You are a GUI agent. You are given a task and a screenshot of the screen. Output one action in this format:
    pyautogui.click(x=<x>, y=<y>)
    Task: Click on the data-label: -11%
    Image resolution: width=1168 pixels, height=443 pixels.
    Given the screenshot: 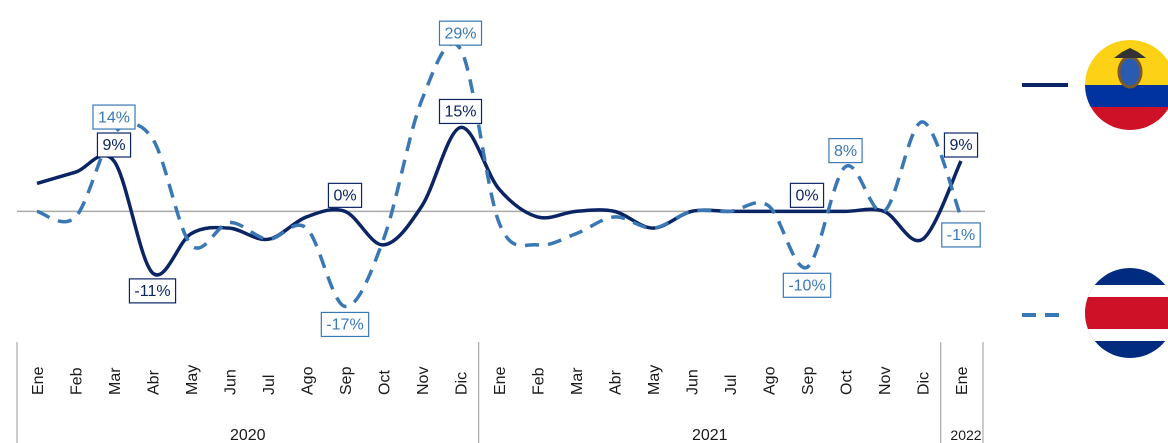 What is the action you would take?
    pyautogui.click(x=152, y=291)
    